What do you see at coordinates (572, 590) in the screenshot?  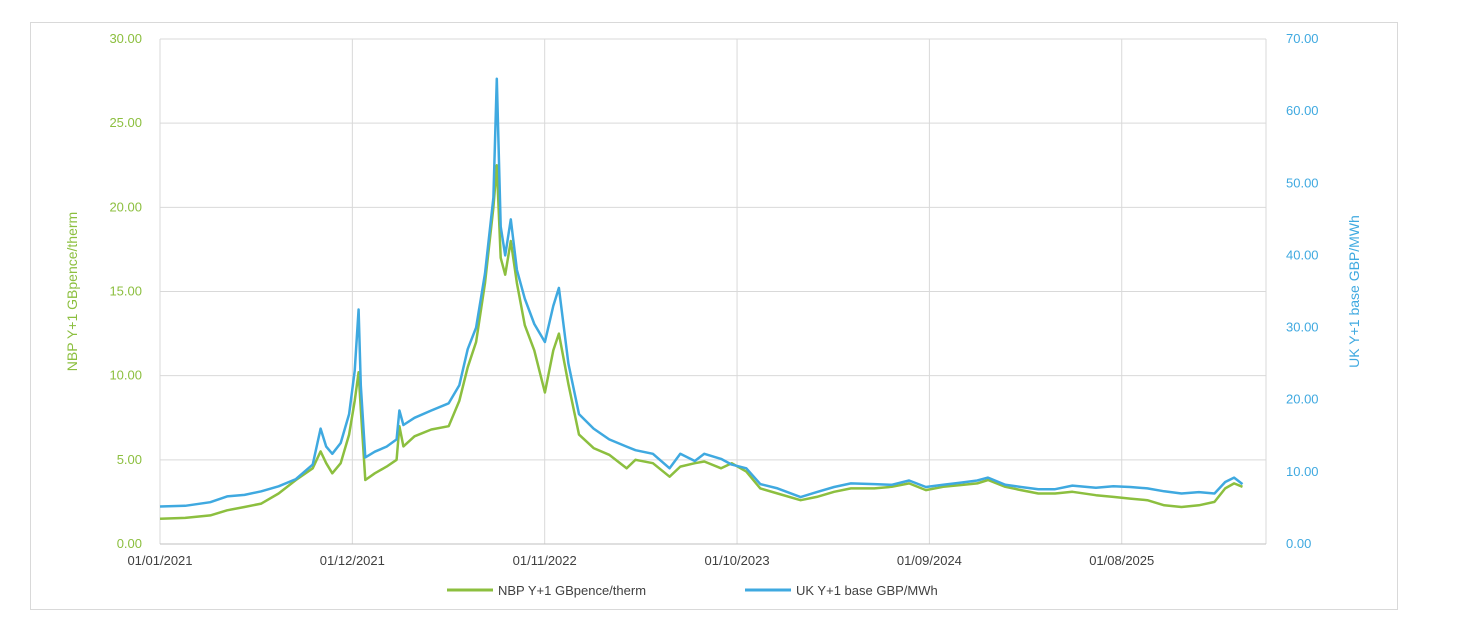 I see `legend-label-nbp: NBP Y+1 GBpence/therm` at bounding box center [572, 590].